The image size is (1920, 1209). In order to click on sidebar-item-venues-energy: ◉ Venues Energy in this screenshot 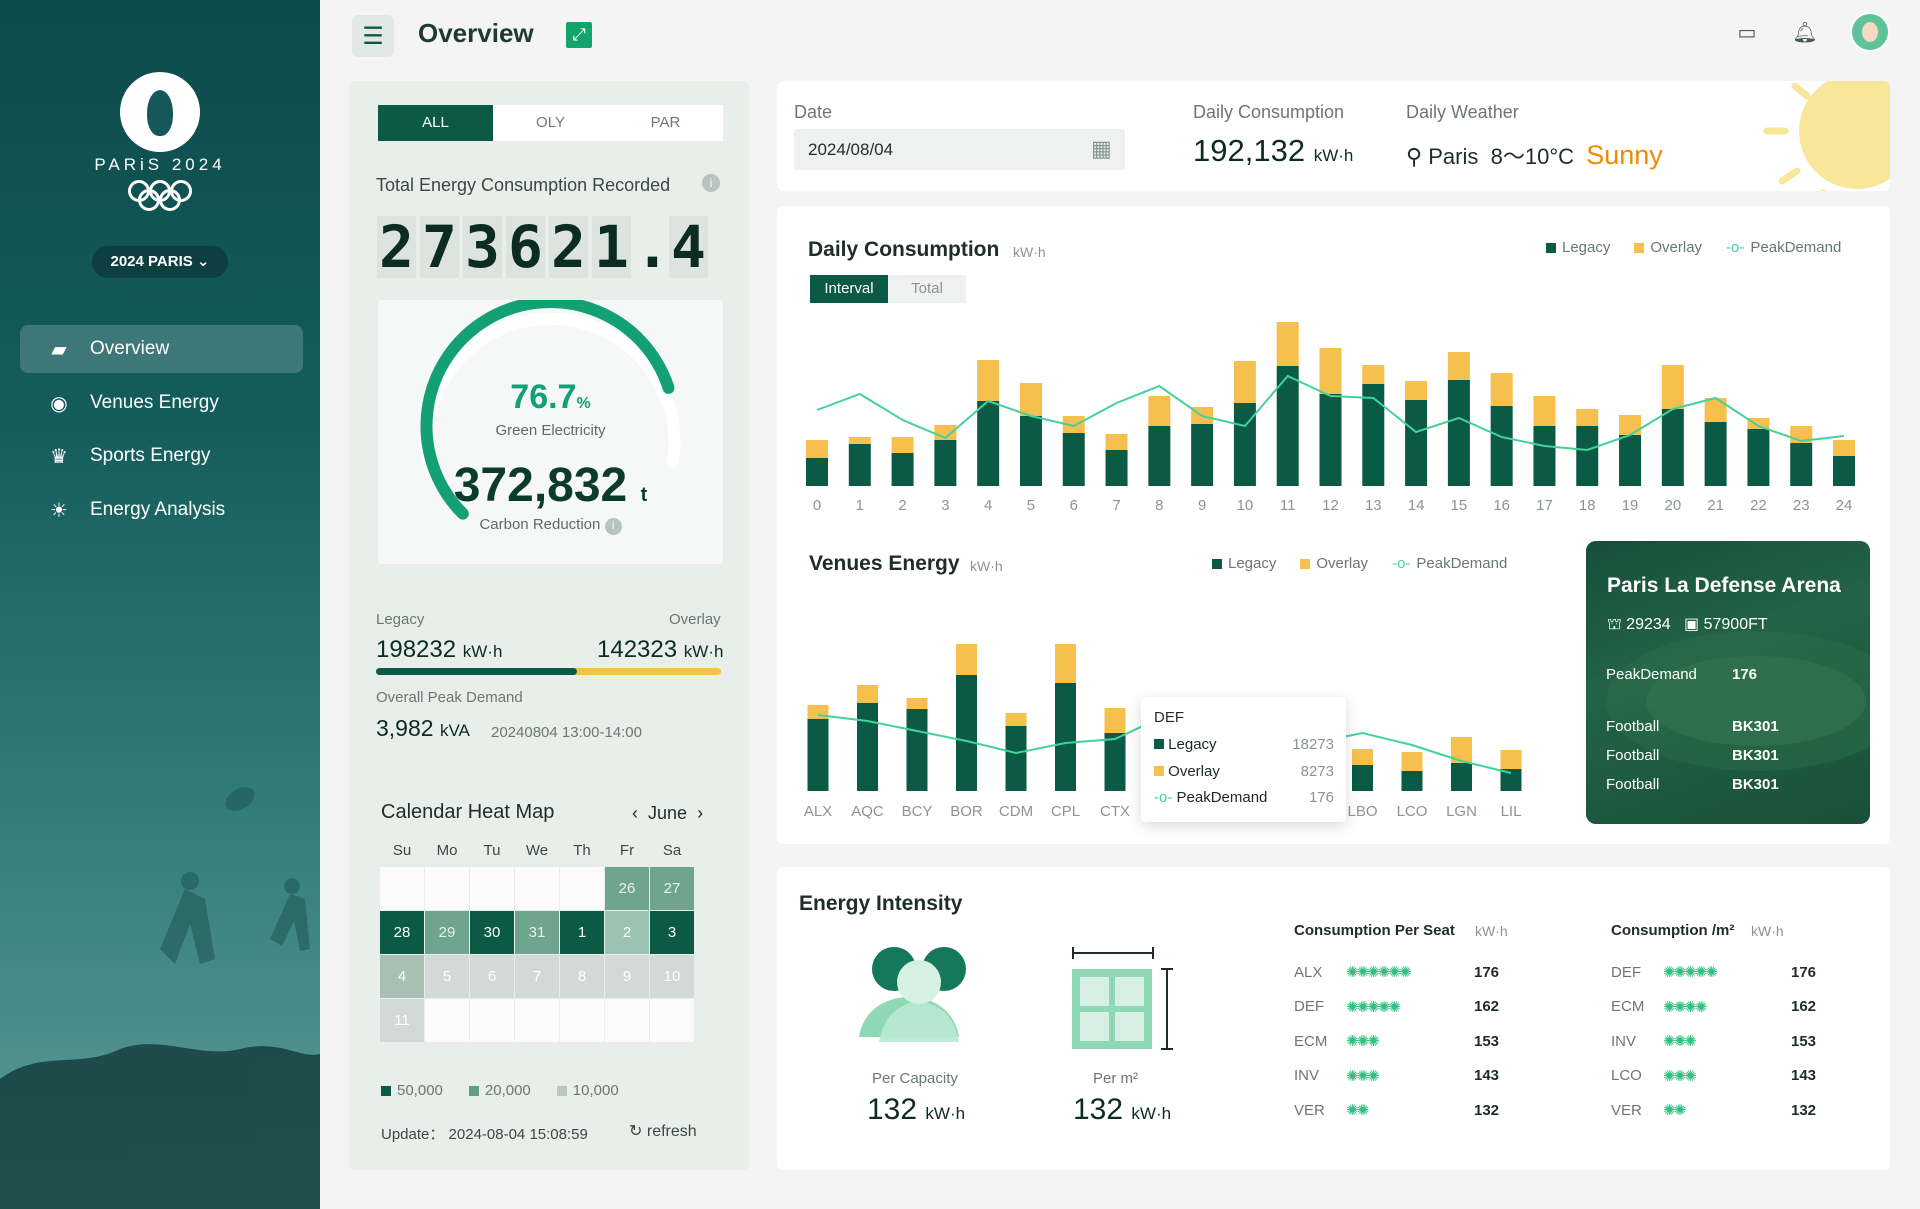, I will do `click(161, 403)`.